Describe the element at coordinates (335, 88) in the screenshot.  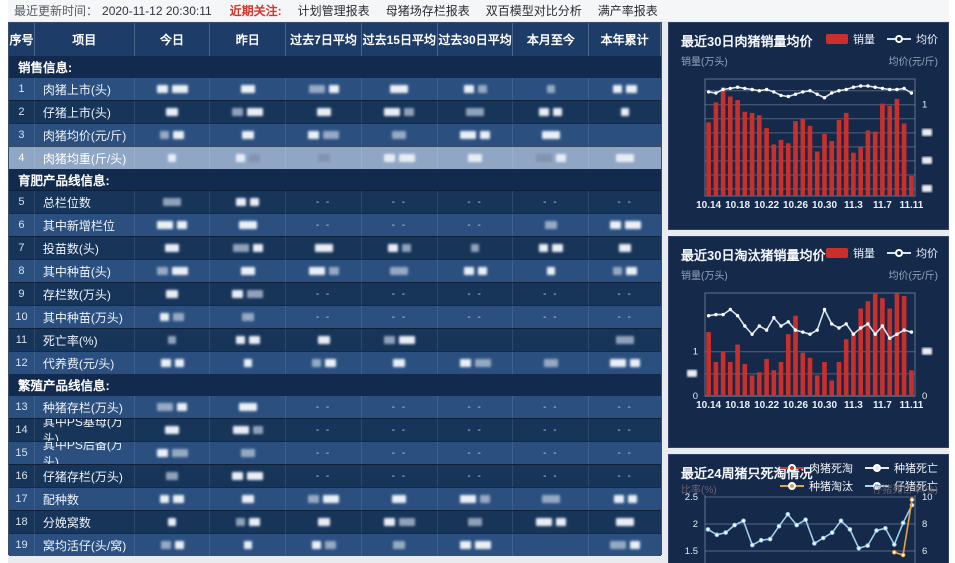
I see `table-row-1: 1 肉猪上市(头)` at that location.